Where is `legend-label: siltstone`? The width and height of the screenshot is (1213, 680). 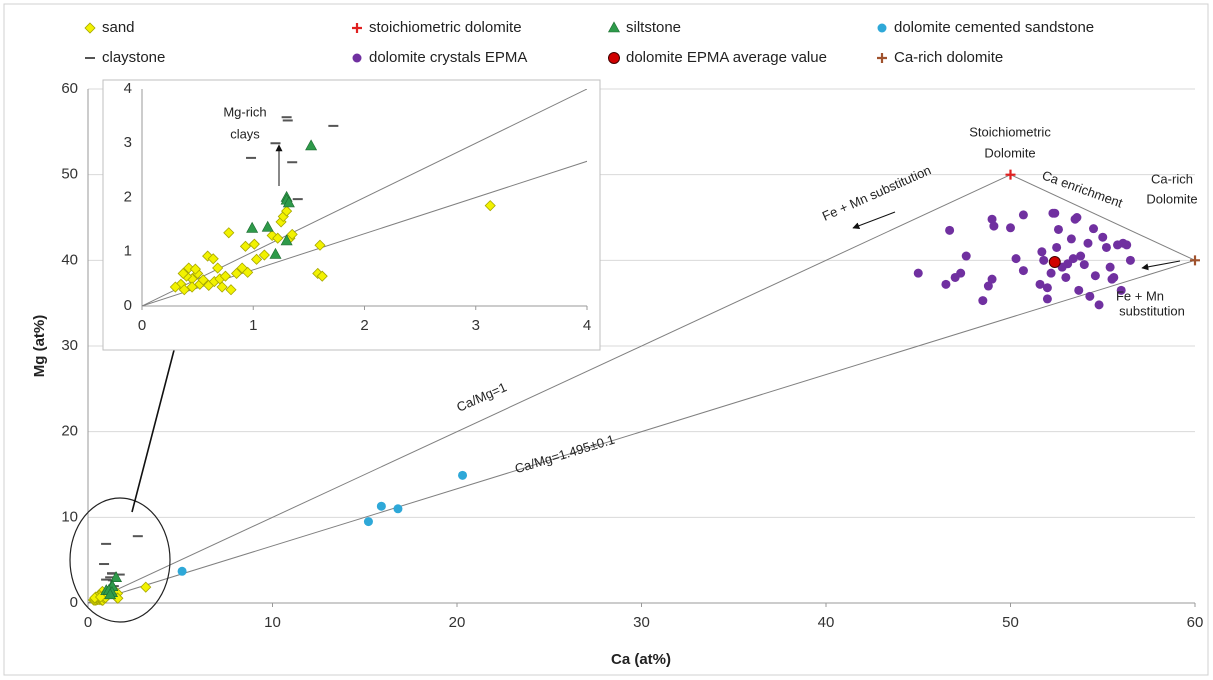 legend-label: siltstone is located at coordinates (653, 27).